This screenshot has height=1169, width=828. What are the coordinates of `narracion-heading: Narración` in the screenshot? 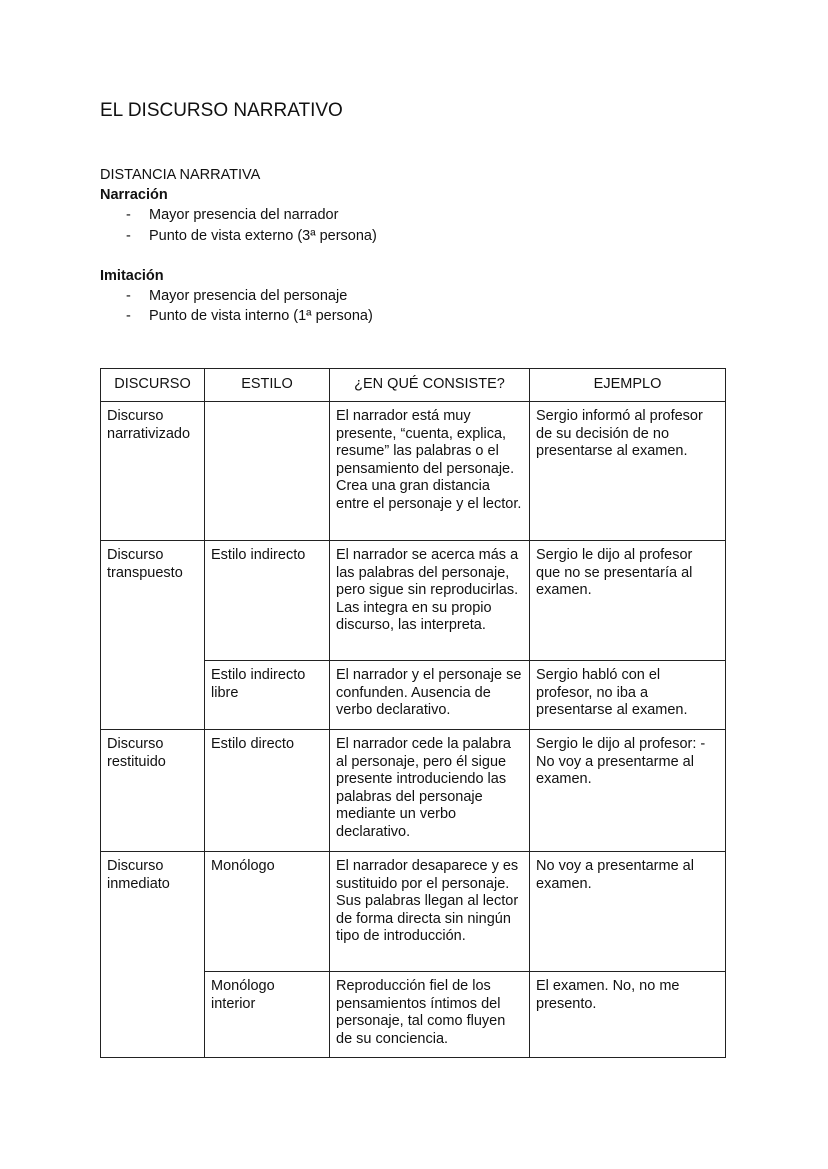 It's located at (134, 195).